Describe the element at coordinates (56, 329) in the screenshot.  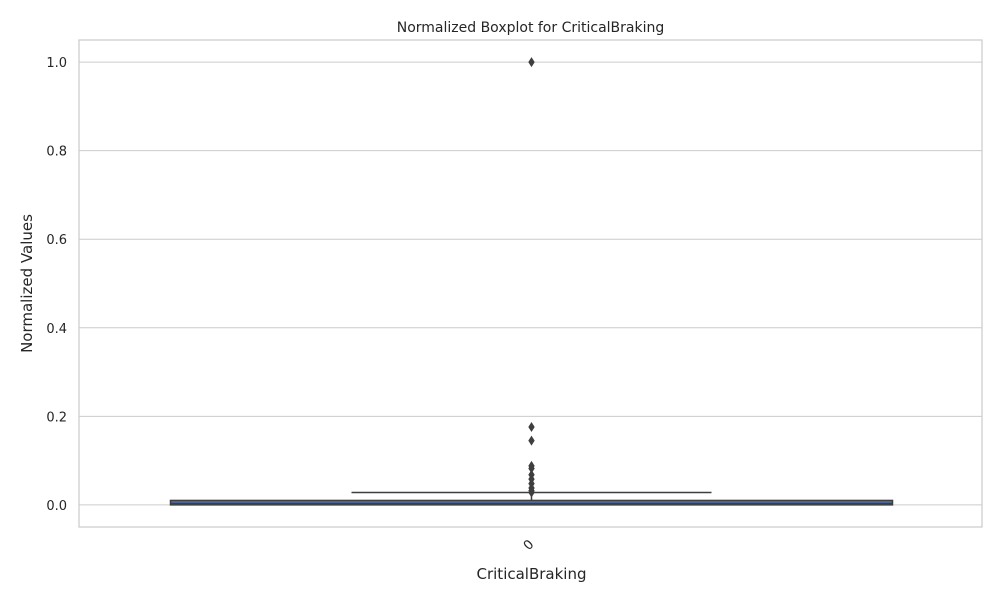
I see `y-tick-label: 0.4` at that location.